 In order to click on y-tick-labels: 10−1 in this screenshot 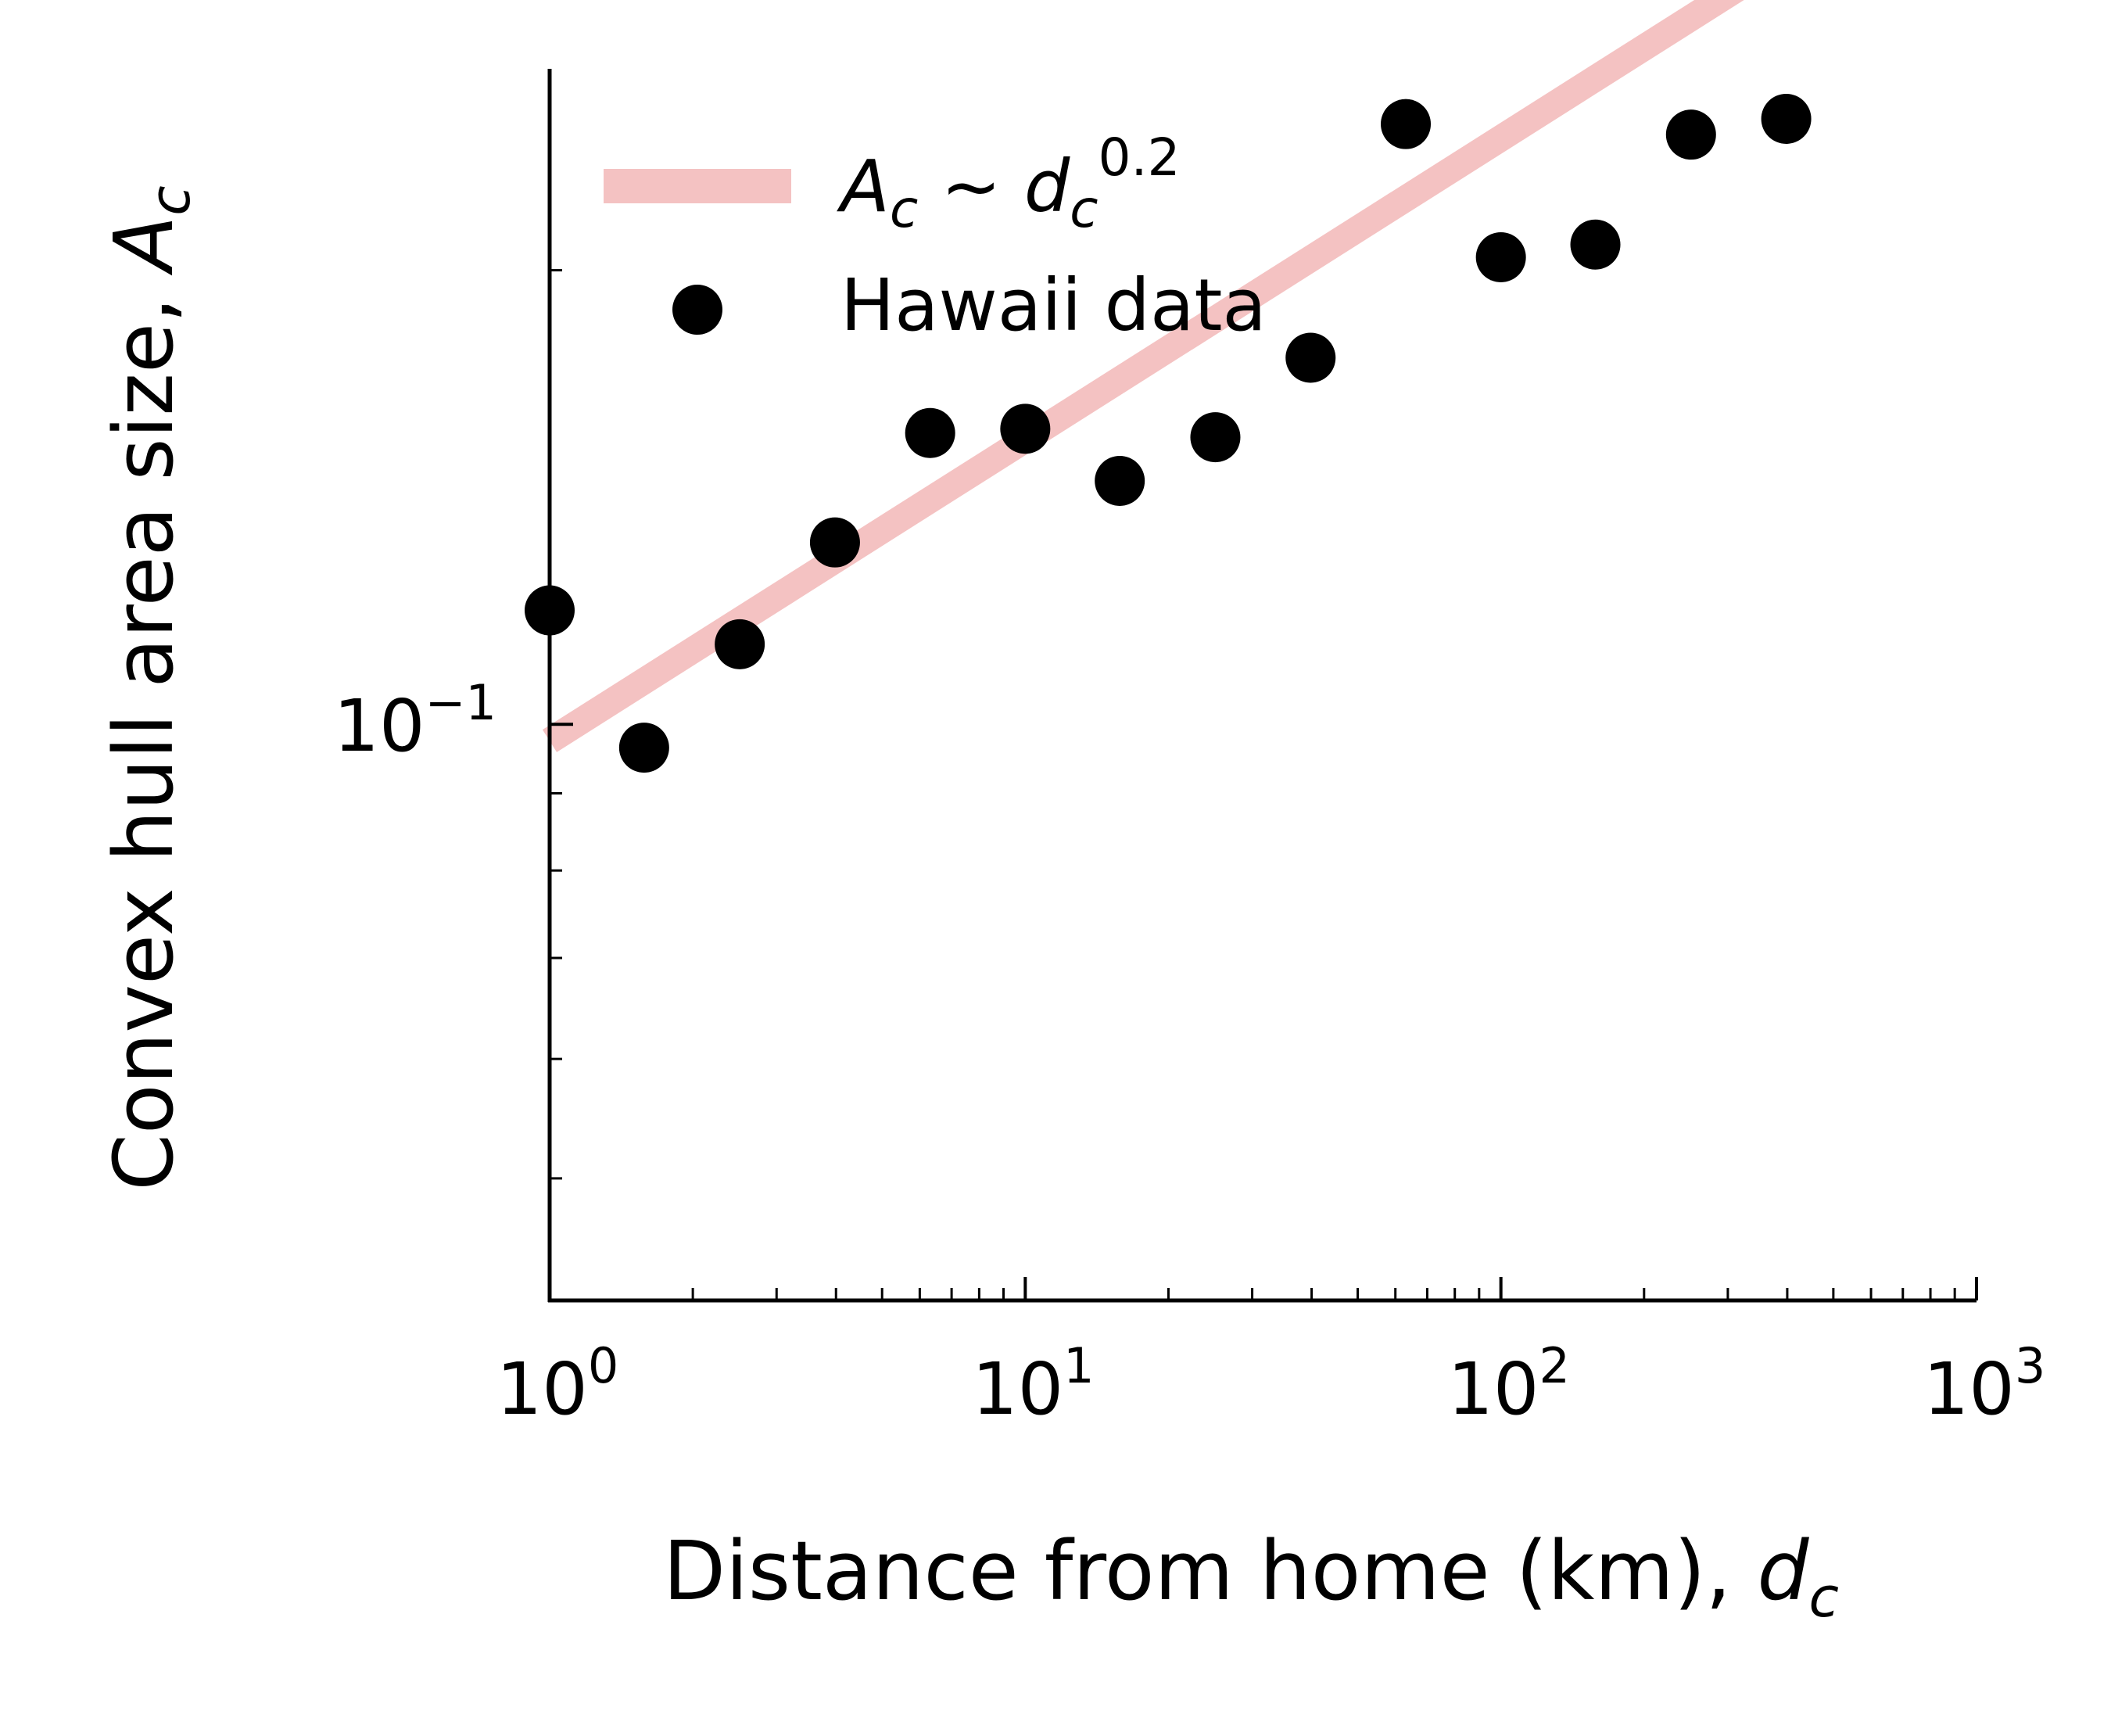, I will do `click(415, 721)`.